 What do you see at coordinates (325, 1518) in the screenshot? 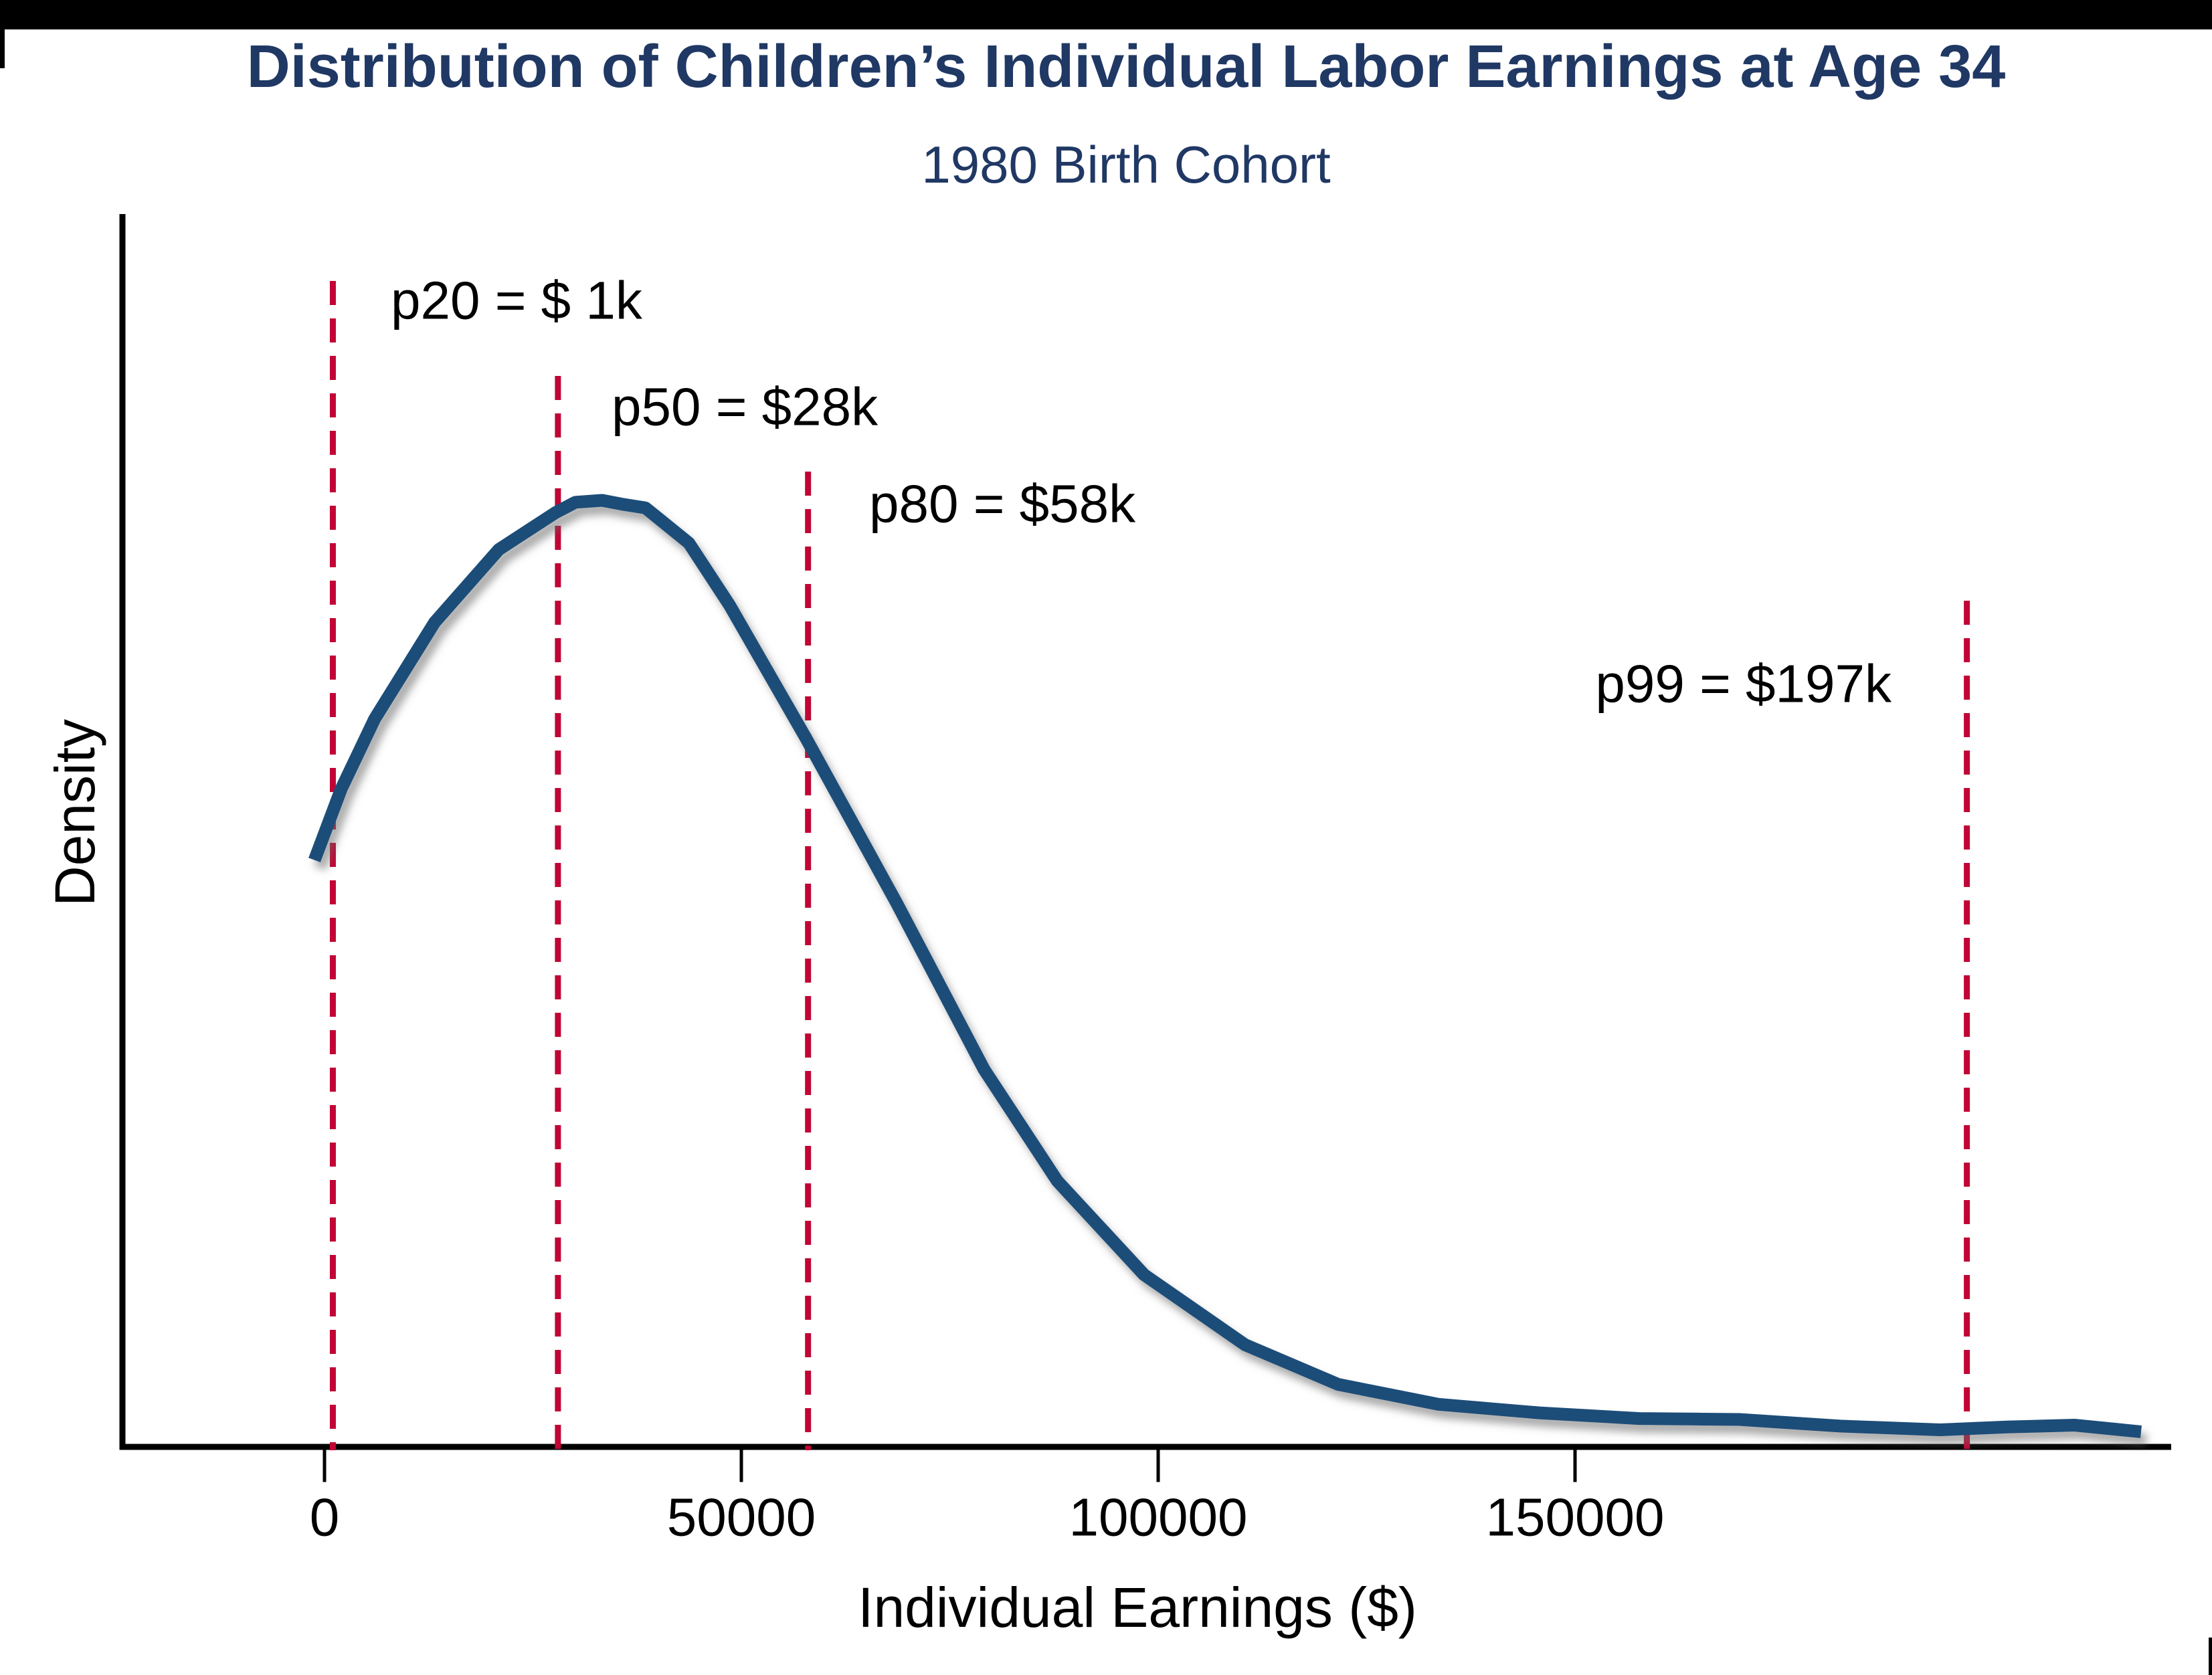
I see `x-tick-label-0: 0` at bounding box center [325, 1518].